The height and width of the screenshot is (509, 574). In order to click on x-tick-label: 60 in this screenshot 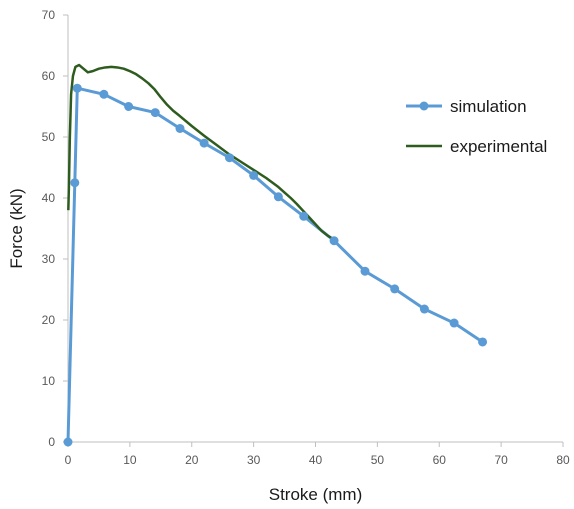, I will do `click(440, 460)`.